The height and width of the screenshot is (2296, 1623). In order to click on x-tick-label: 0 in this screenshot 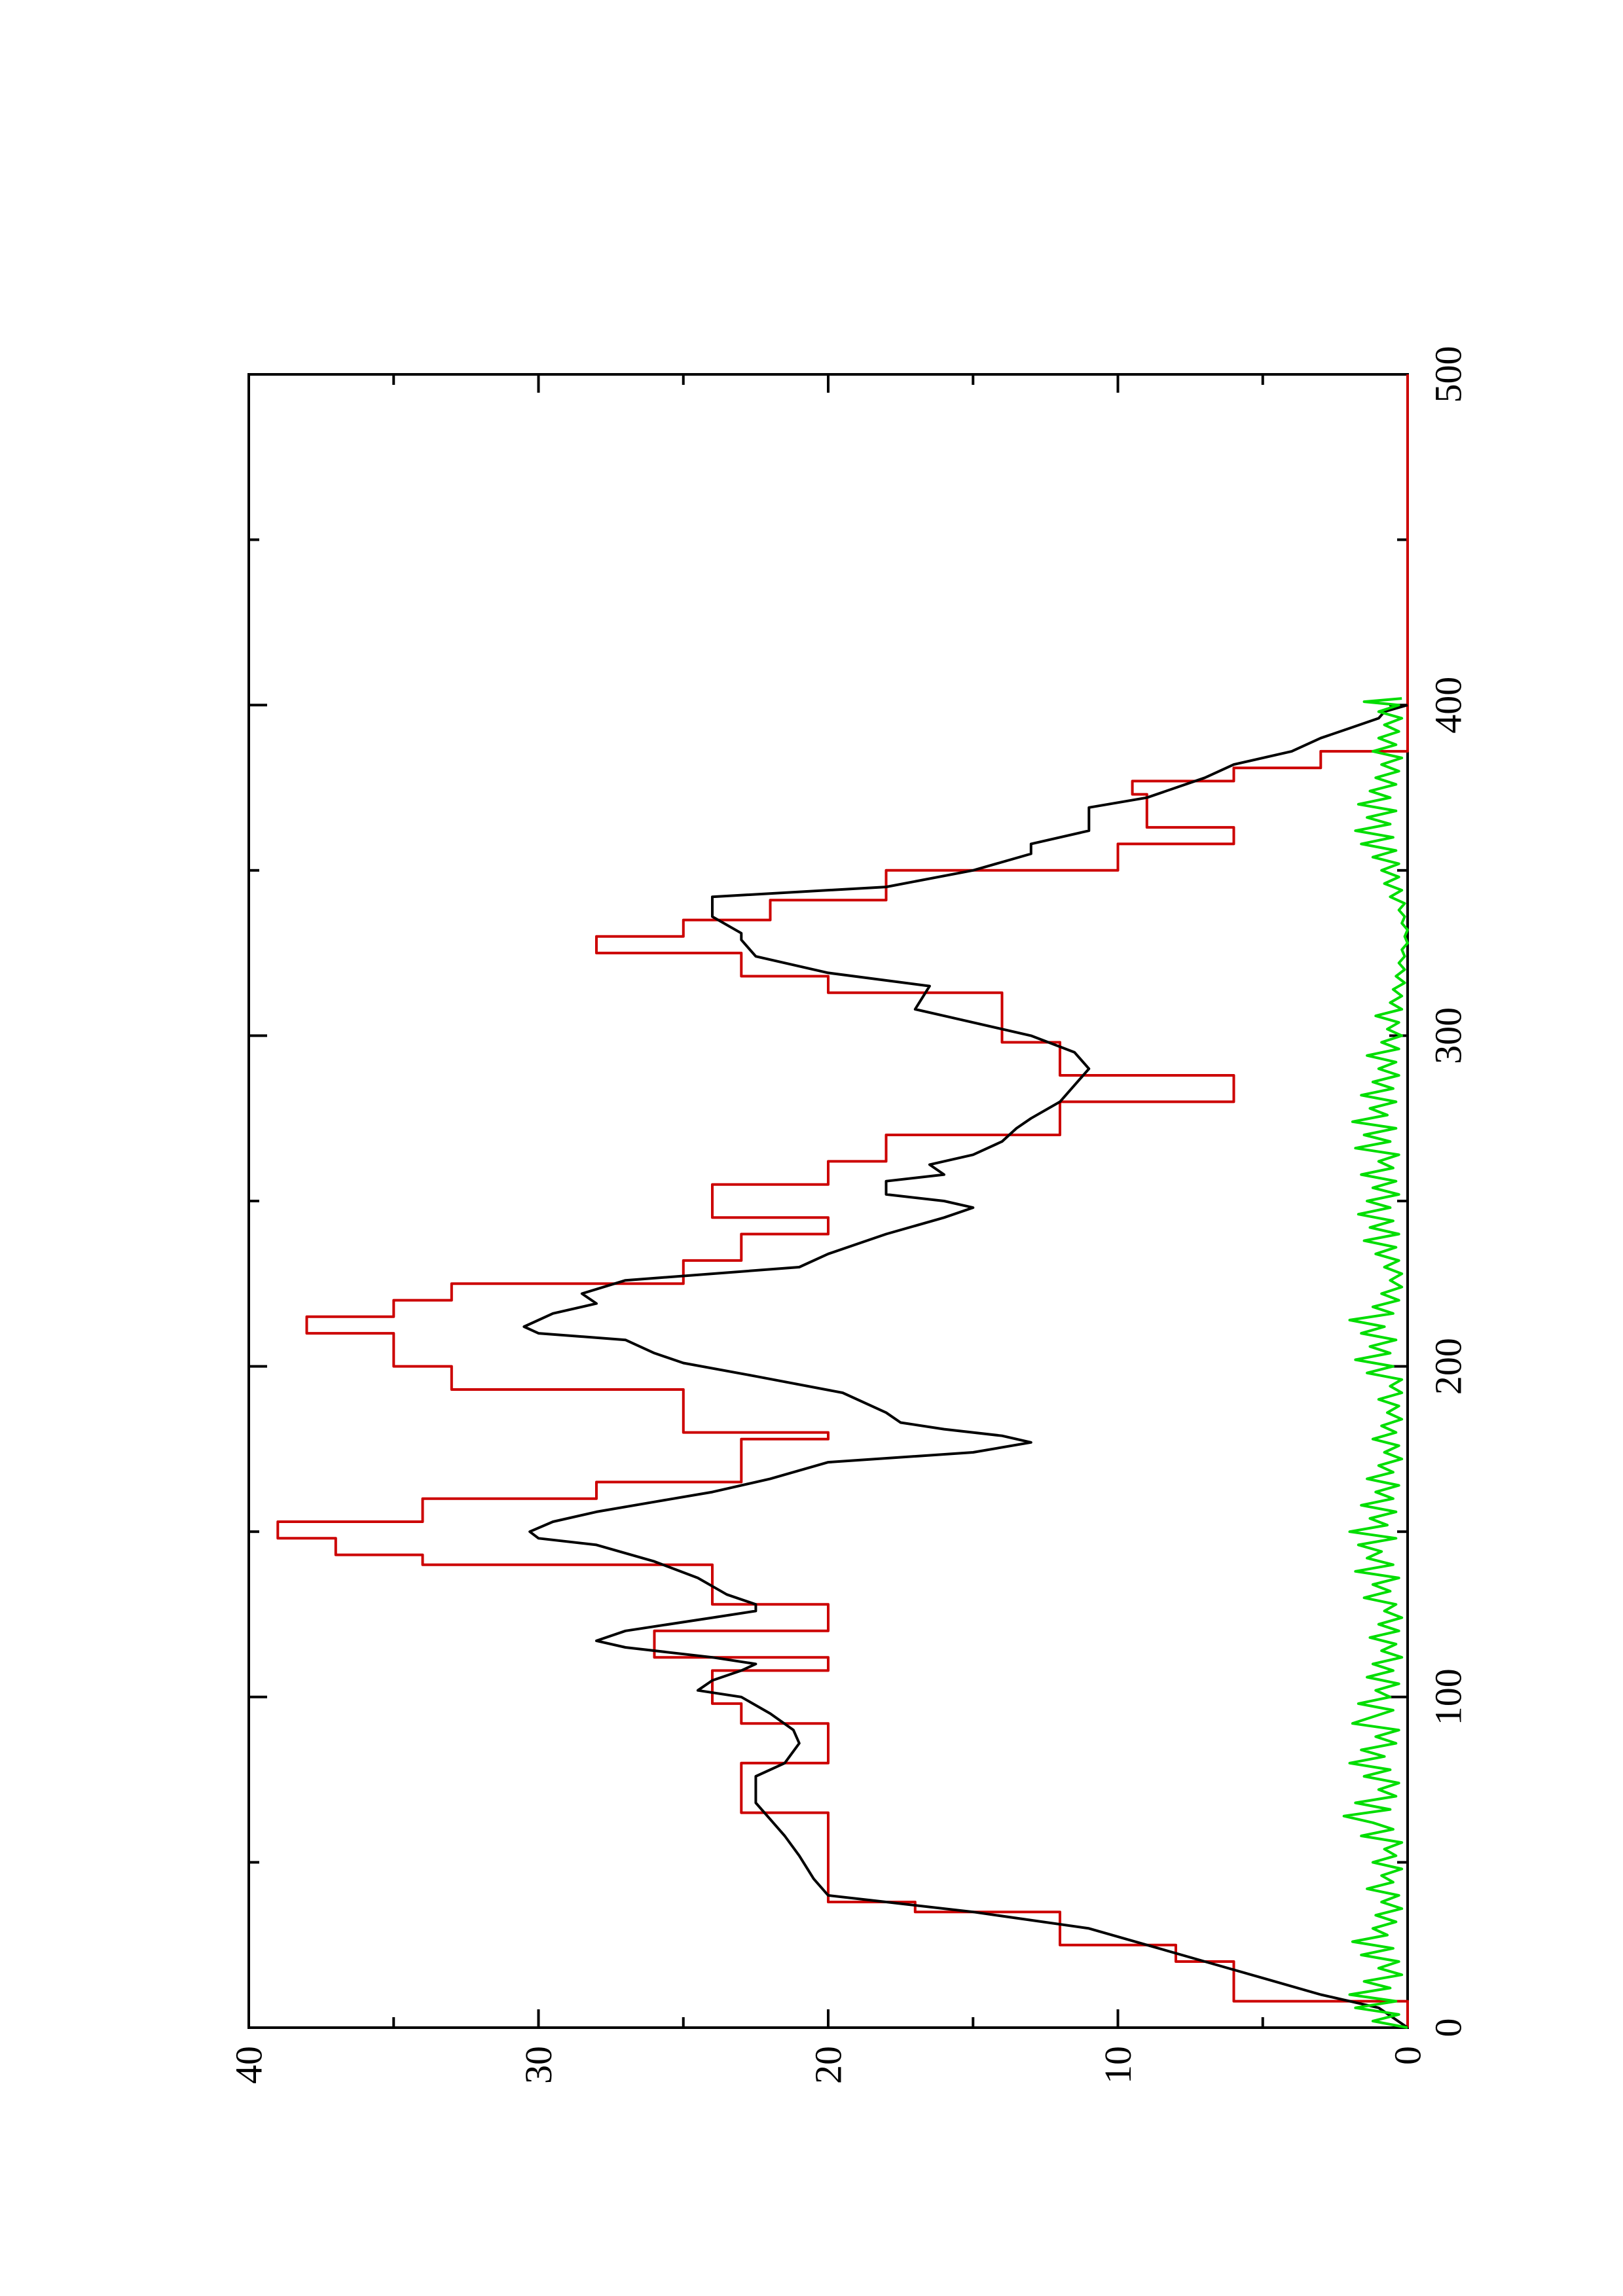, I will do `click(1448, 2027)`.